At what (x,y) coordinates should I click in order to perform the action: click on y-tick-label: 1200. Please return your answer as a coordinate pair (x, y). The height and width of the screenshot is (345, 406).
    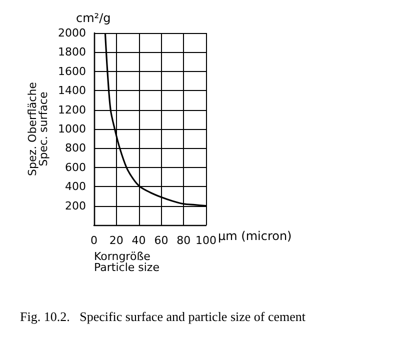
    Looking at the image, I should click on (72, 109).